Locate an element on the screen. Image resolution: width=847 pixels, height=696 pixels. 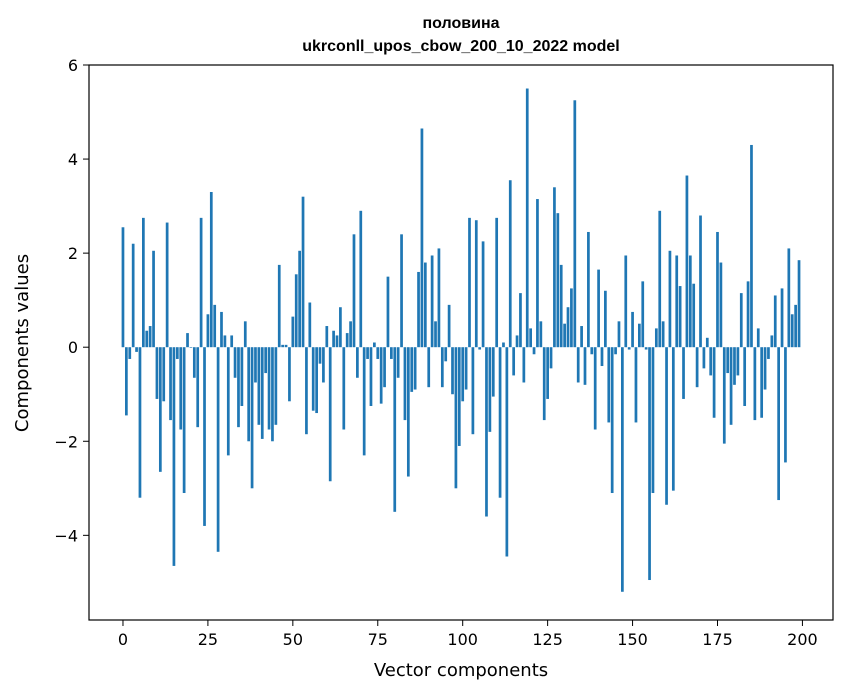
x-tick-label: 0 is located at coordinates (123, 639).